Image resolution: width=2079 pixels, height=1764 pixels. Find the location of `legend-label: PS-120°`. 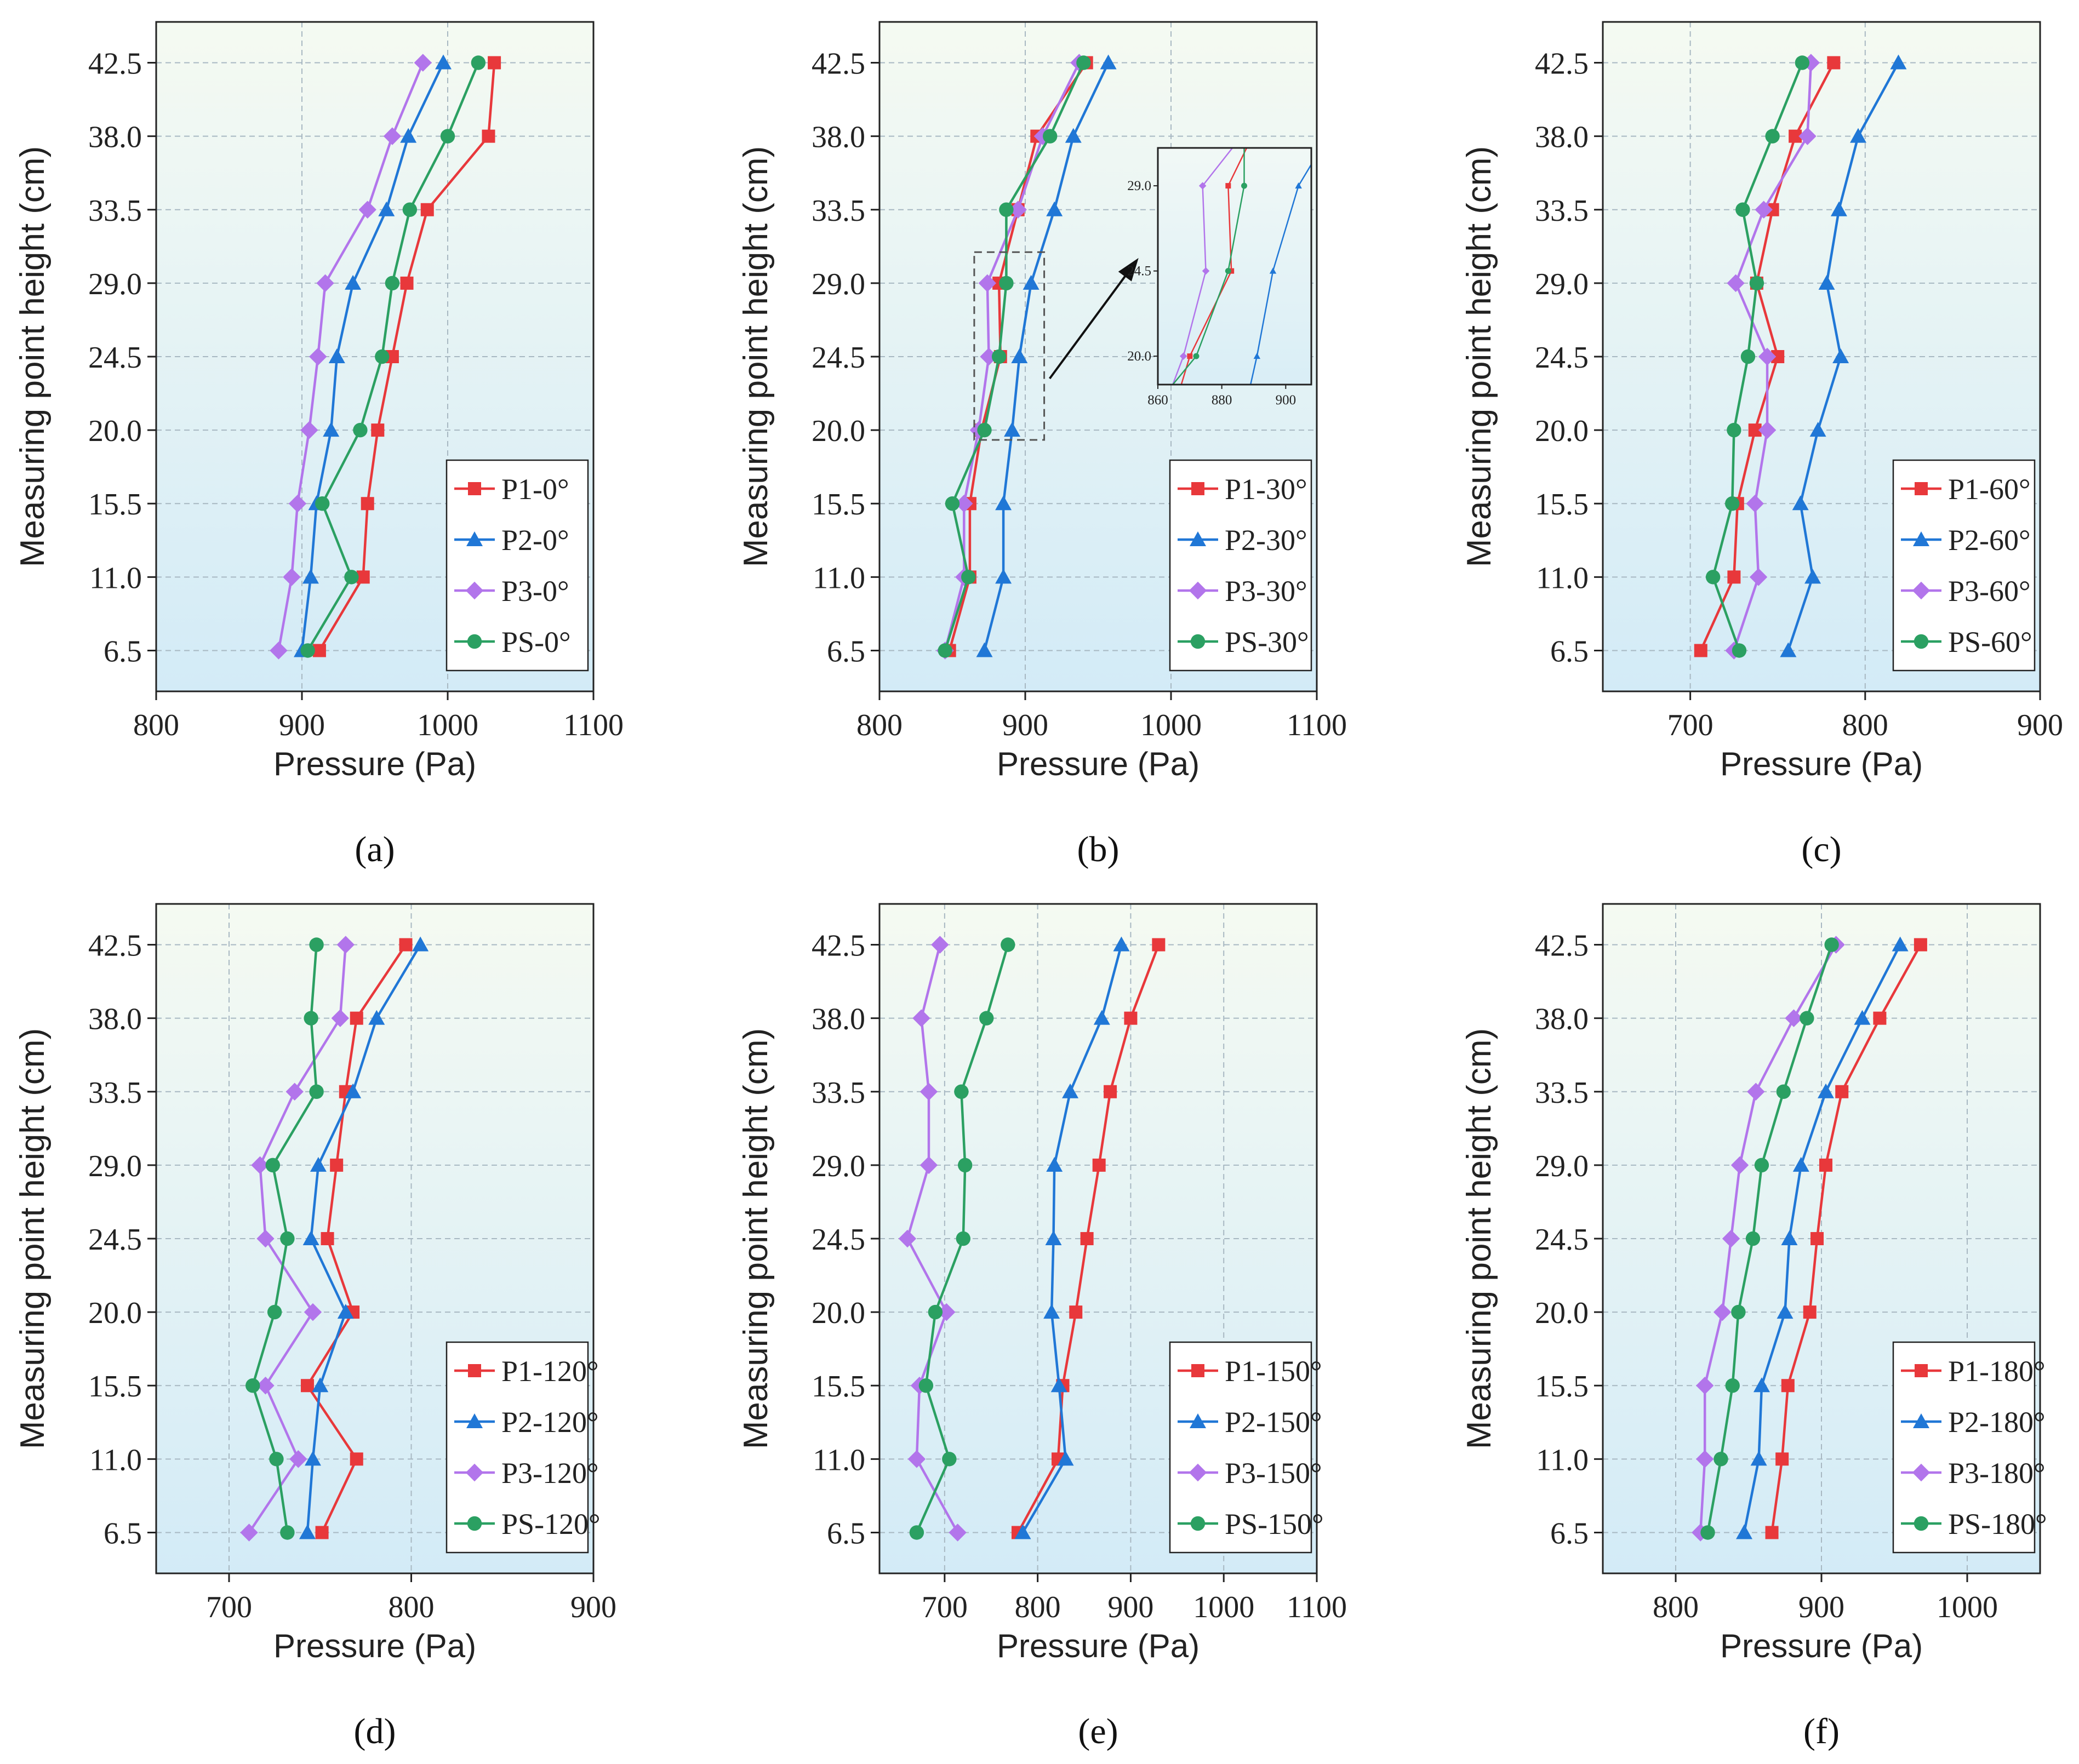

legend-label: PS-120° is located at coordinates (551, 1524).